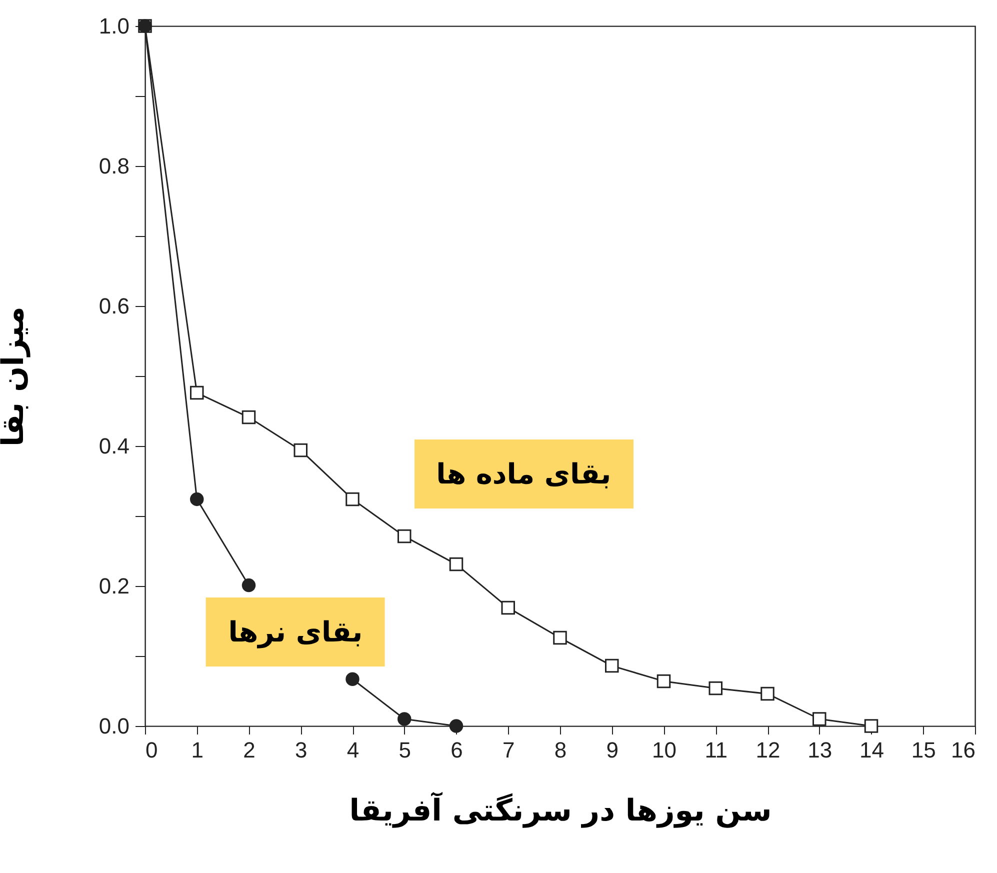 This screenshot has height=873, width=997. Describe the element at coordinates (295, 632) in the screenshot. I see `series-name-label: بقای نرها` at that location.